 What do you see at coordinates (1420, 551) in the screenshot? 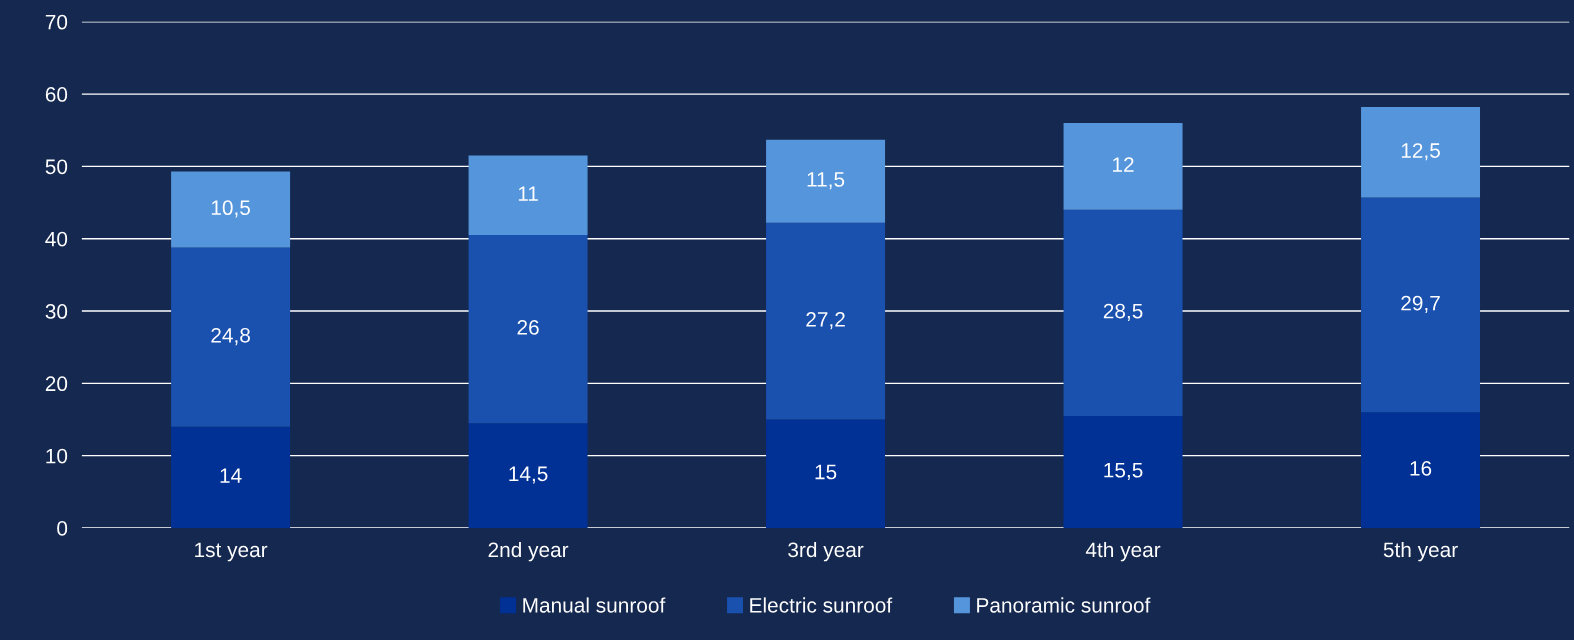
I see `x-tick-label: 5th year` at bounding box center [1420, 551].